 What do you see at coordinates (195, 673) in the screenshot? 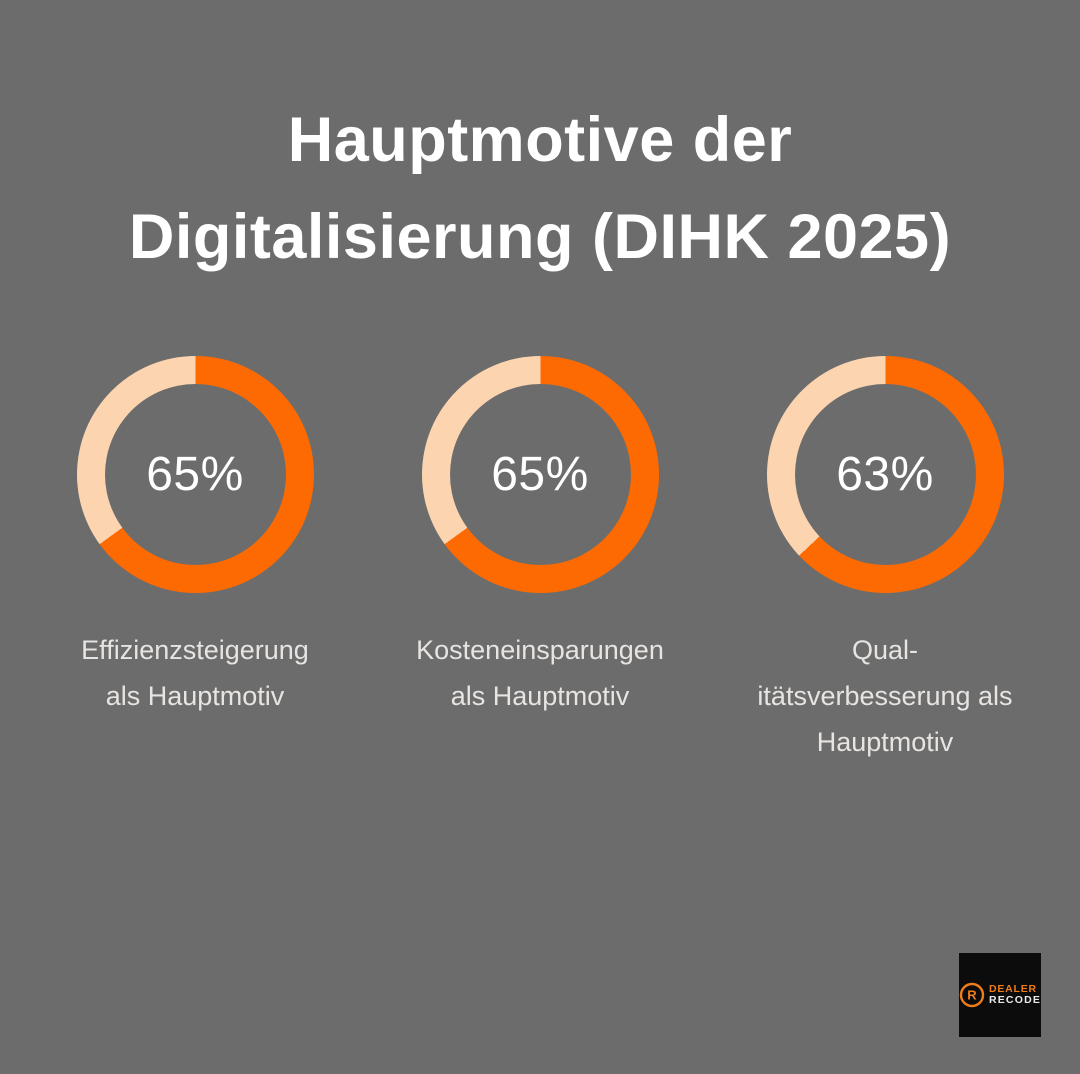
I see `donut-caption: Effizienzsteigerung als Hauptmotiv` at bounding box center [195, 673].